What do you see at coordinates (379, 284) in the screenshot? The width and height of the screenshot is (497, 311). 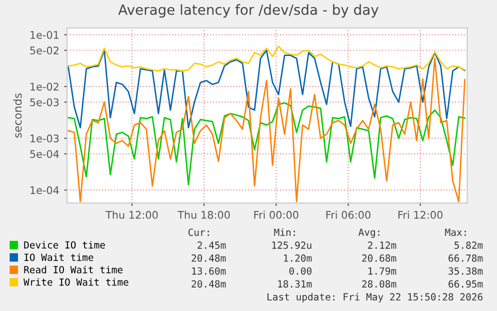 I see `text: 28.08m` at bounding box center [379, 284].